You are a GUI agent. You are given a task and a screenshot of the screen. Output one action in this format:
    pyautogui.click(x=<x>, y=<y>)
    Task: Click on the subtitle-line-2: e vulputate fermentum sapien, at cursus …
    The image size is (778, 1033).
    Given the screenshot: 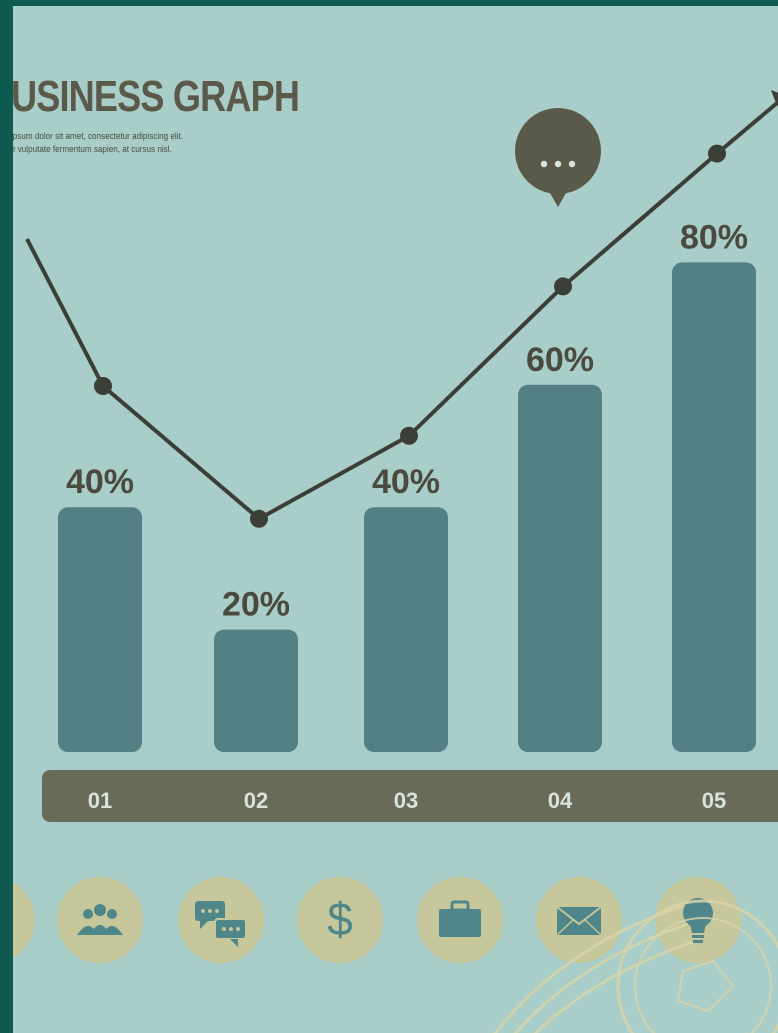 What is the action you would take?
    pyautogui.click(x=92, y=149)
    